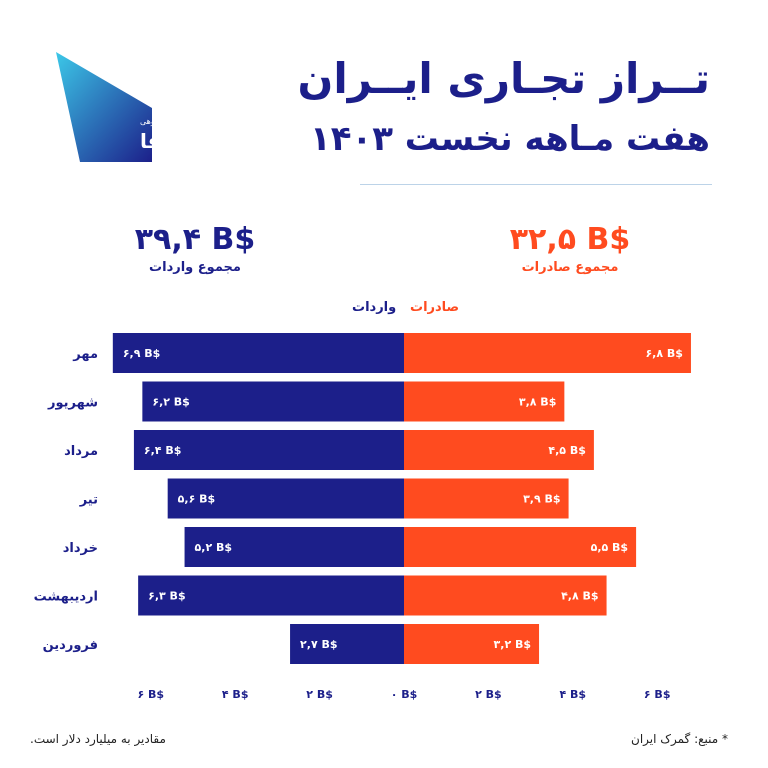 This screenshot has height=768, width=768. I want to click on page-title: تــراز تجـاری ایــران, so click(503, 78).